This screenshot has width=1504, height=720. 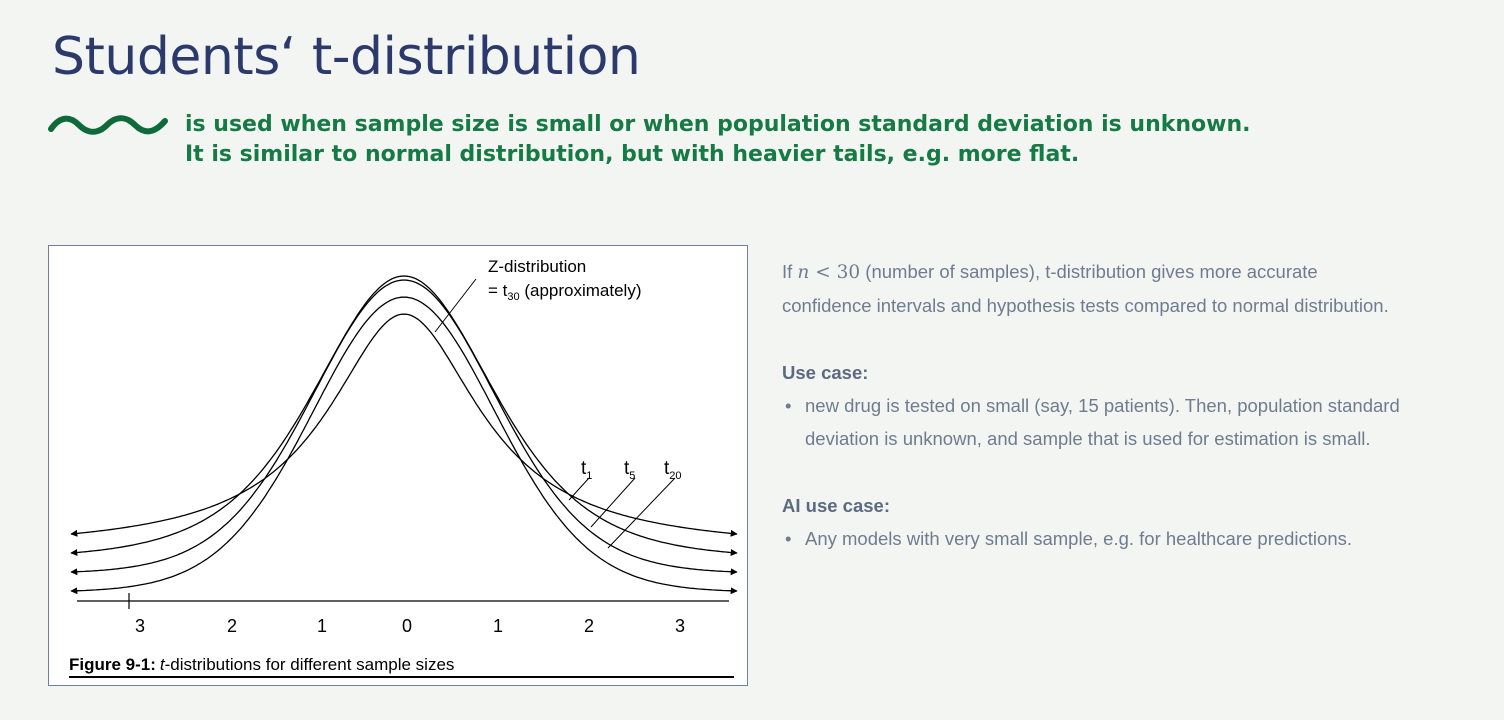 What do you see at coordinates (829, 272) in the screenshot?
I see `n-less-than-30: n < 30` at bounding box center [829, 272].